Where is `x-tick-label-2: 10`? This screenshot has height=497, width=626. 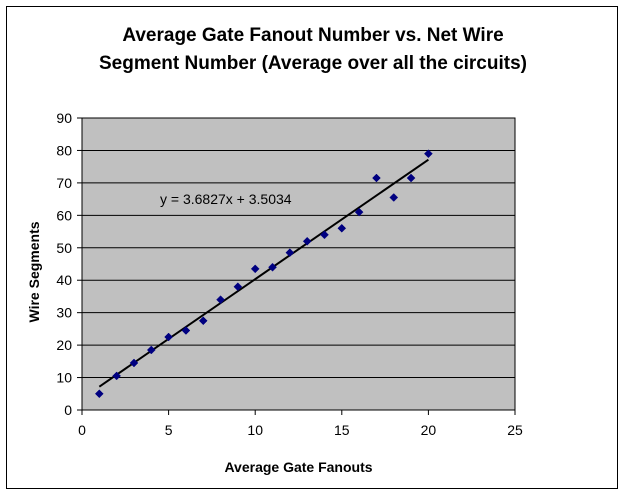
x-tick-label-2: 10 is located at coordinates (255, 430).